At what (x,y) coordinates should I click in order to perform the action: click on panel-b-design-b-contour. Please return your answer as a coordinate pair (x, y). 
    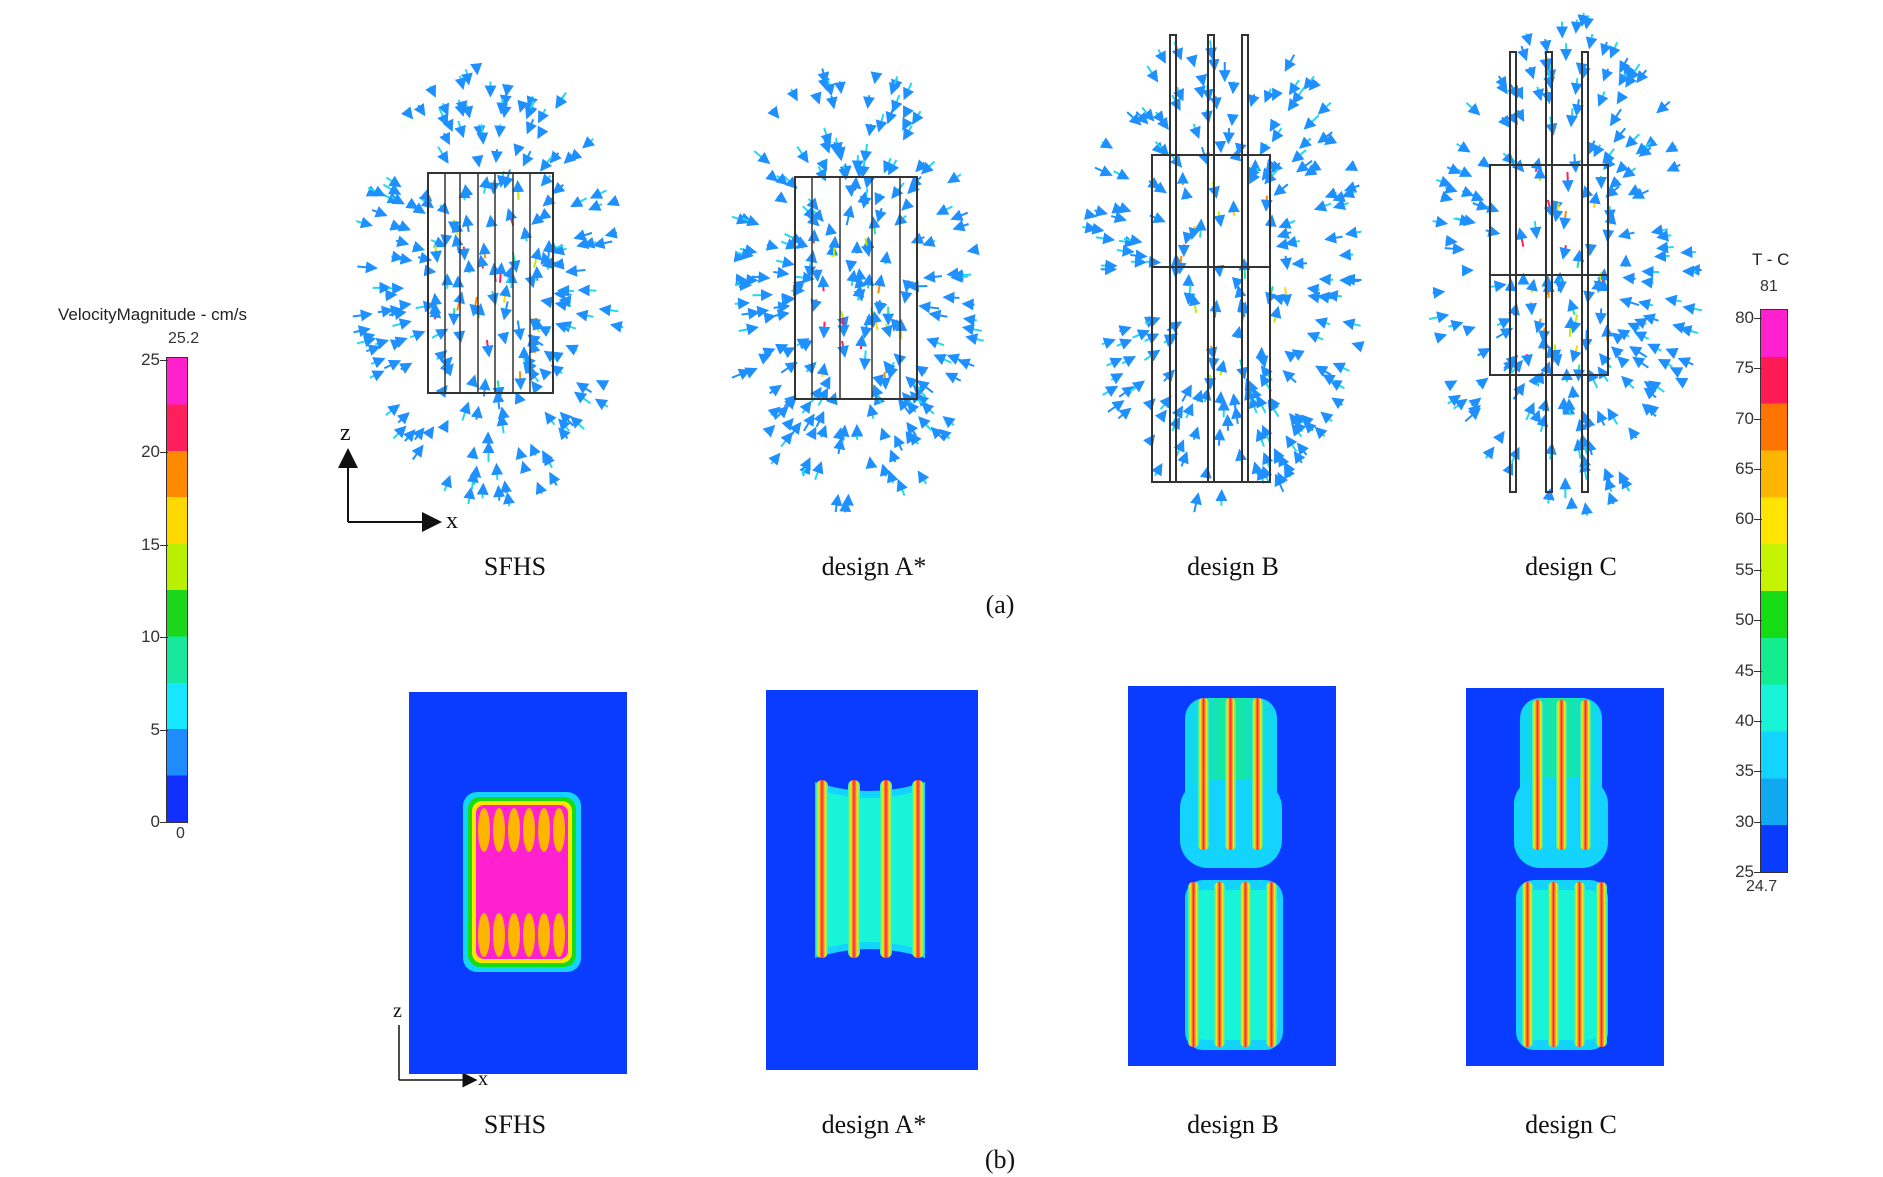
    Looking at the image, I should click on (1232, 876).